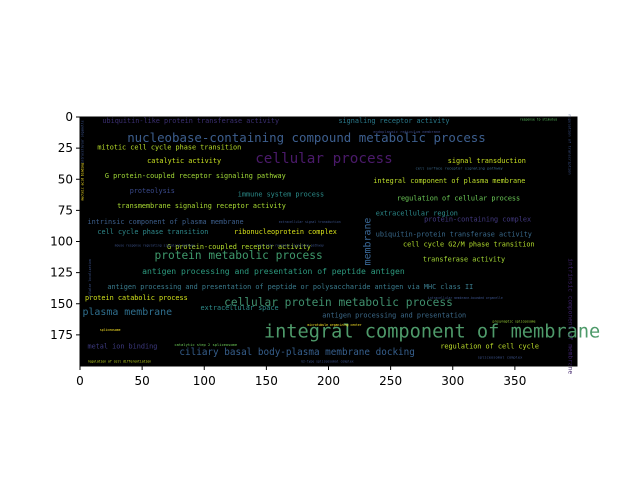 Image resolution: width=640 pixels, height=480 pixels. Describe the element at coordinates (338, 302) in the screenshot. I see `word-4: cellular protein metabolic process` at that location.